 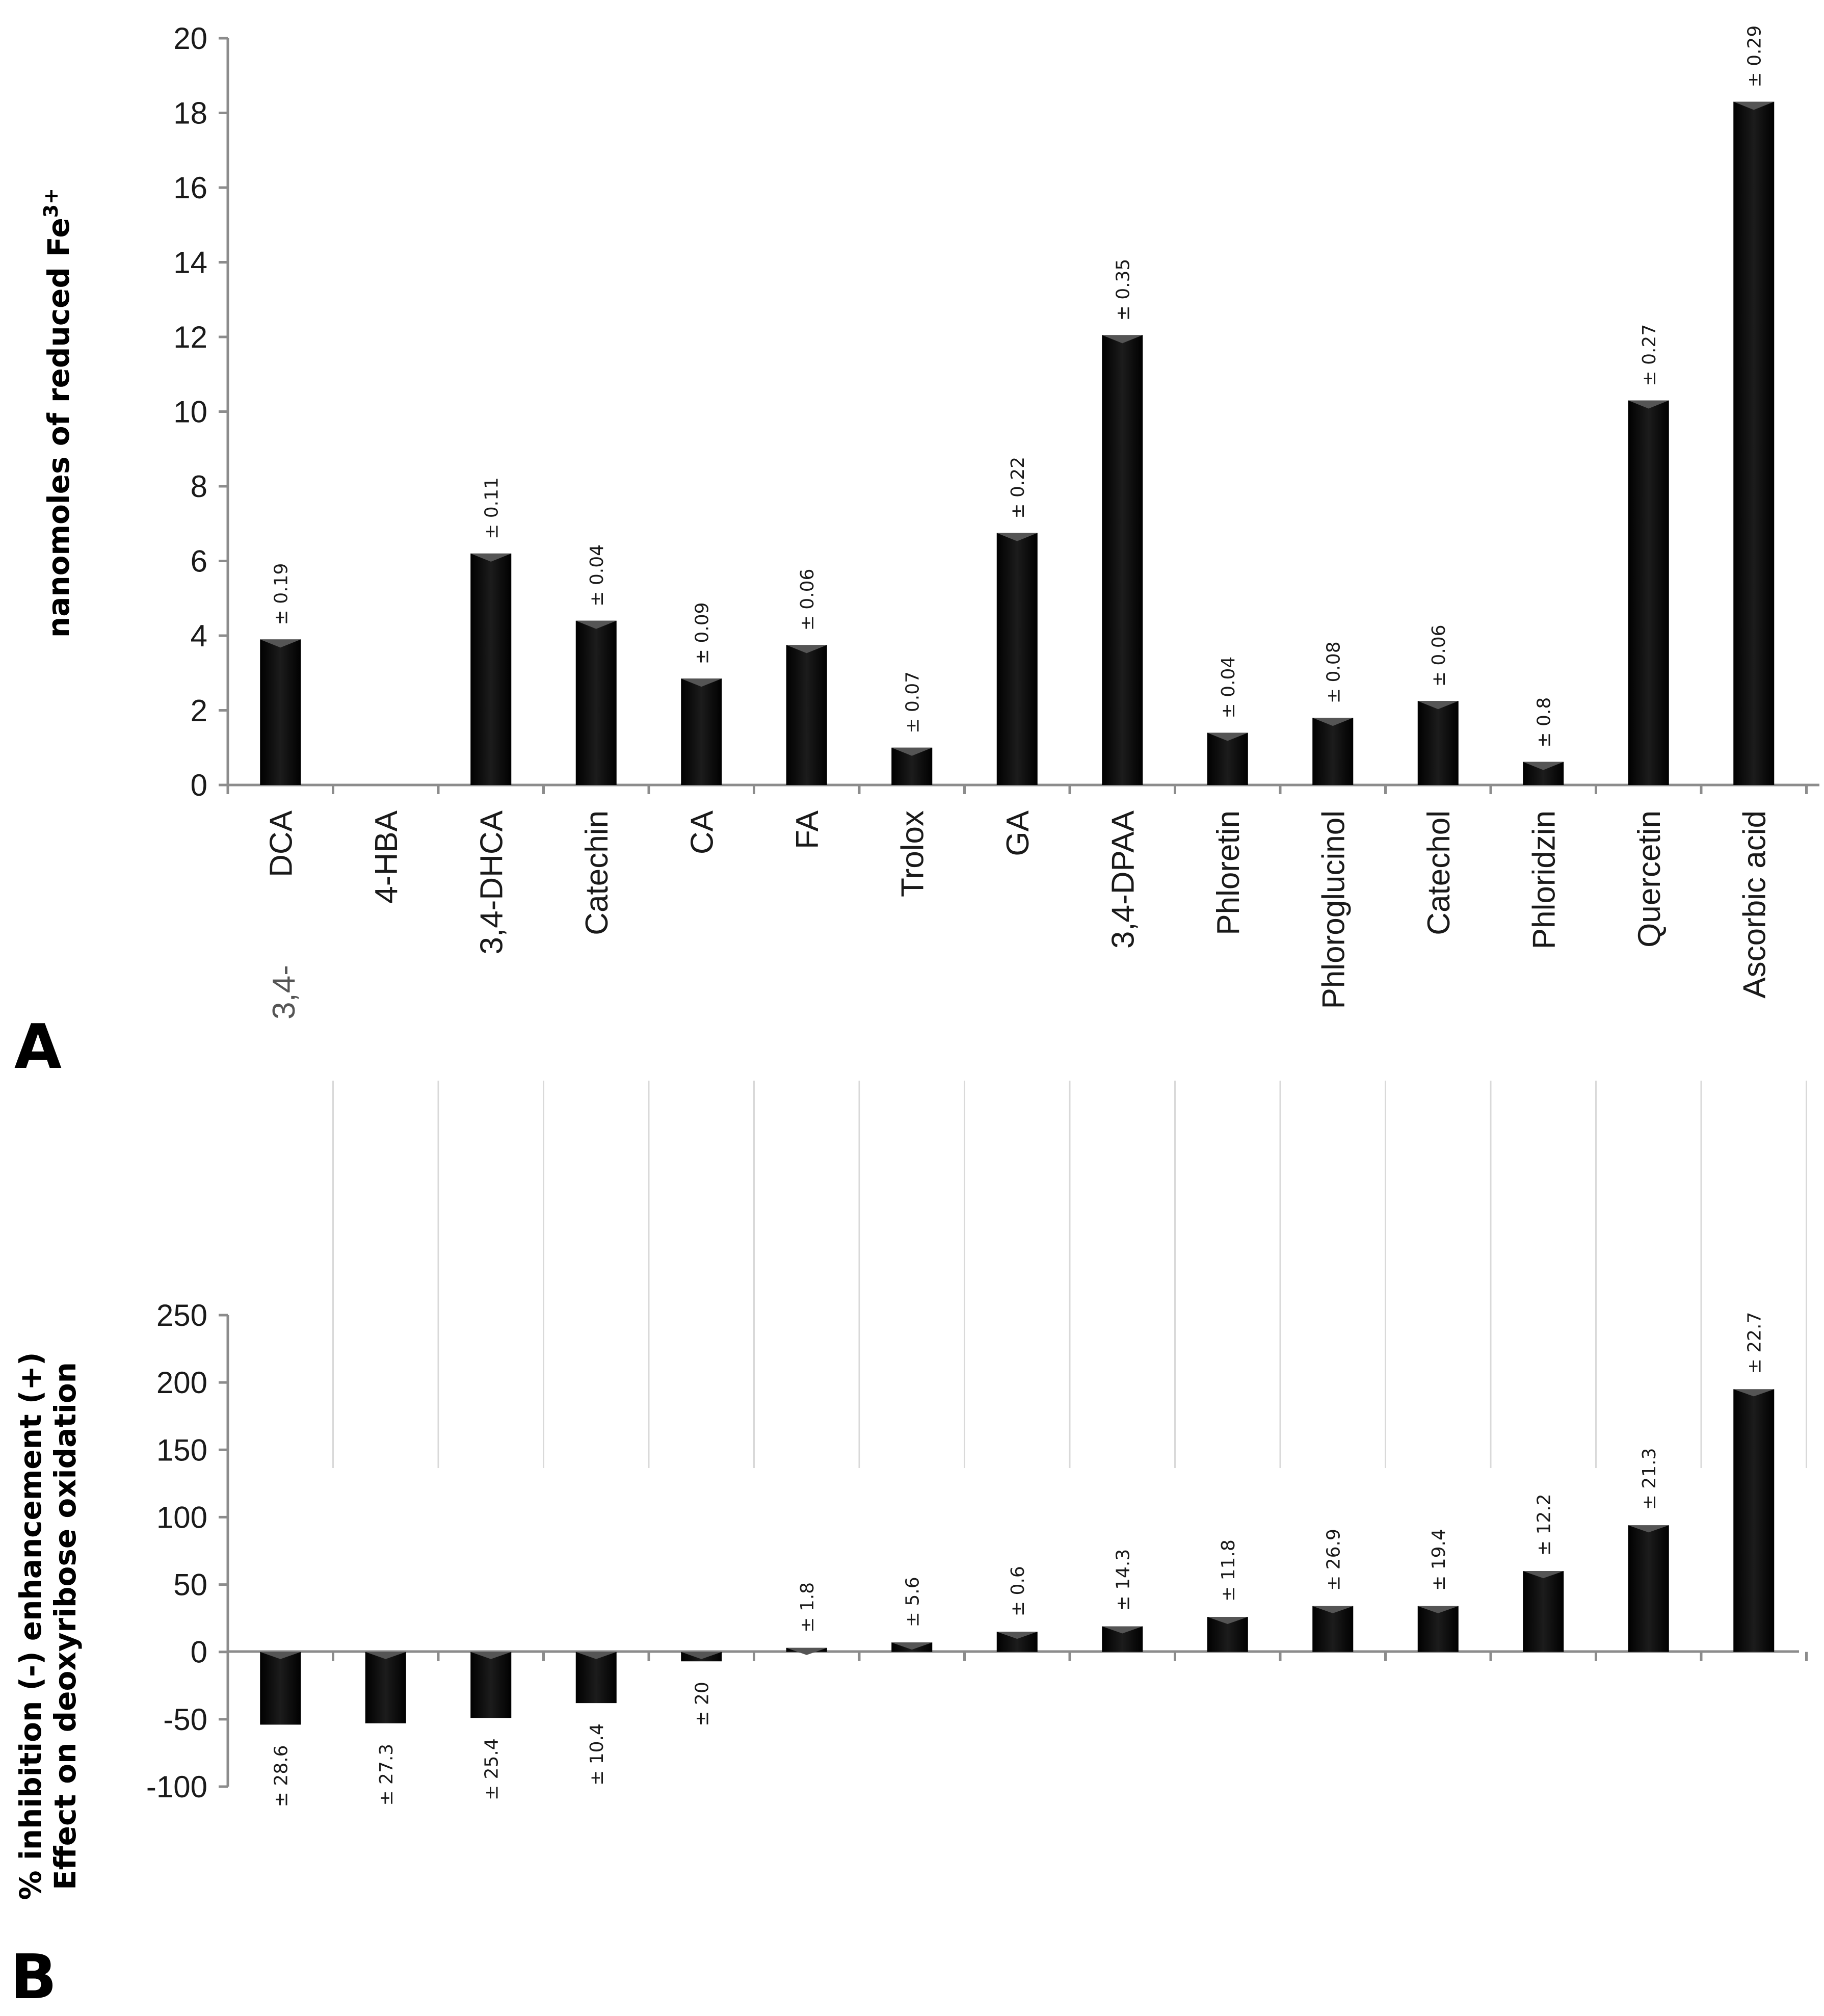 I want to click on panel-a-category-label: 3,4-DPAA, so click(x=1123, y=879).